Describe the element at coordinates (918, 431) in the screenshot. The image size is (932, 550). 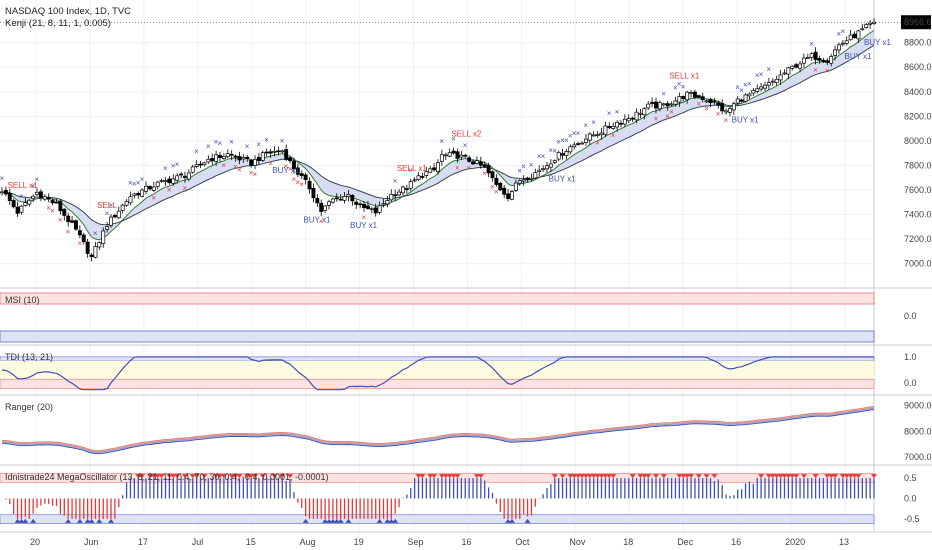
I see `ranger-tick-label: 8000.0` at that location.